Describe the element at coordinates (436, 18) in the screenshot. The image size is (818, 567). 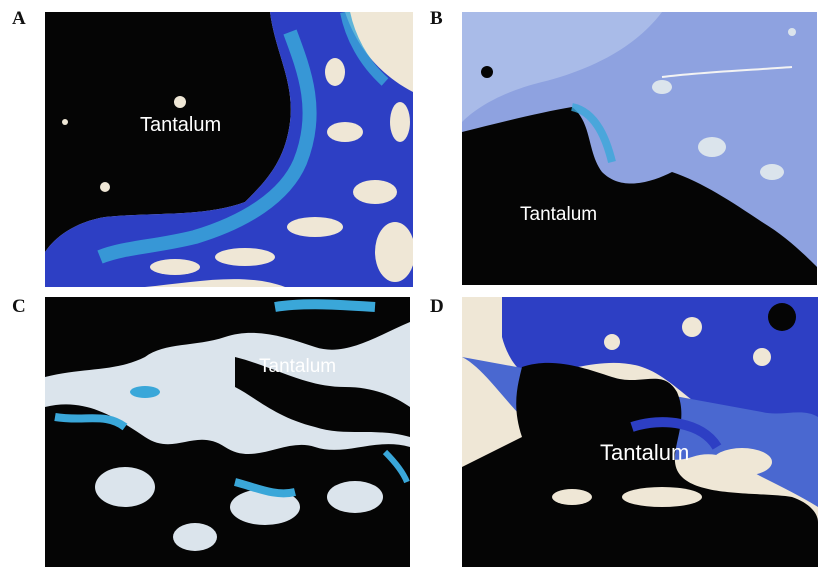
I see `panel-letter-b: B` at that location.